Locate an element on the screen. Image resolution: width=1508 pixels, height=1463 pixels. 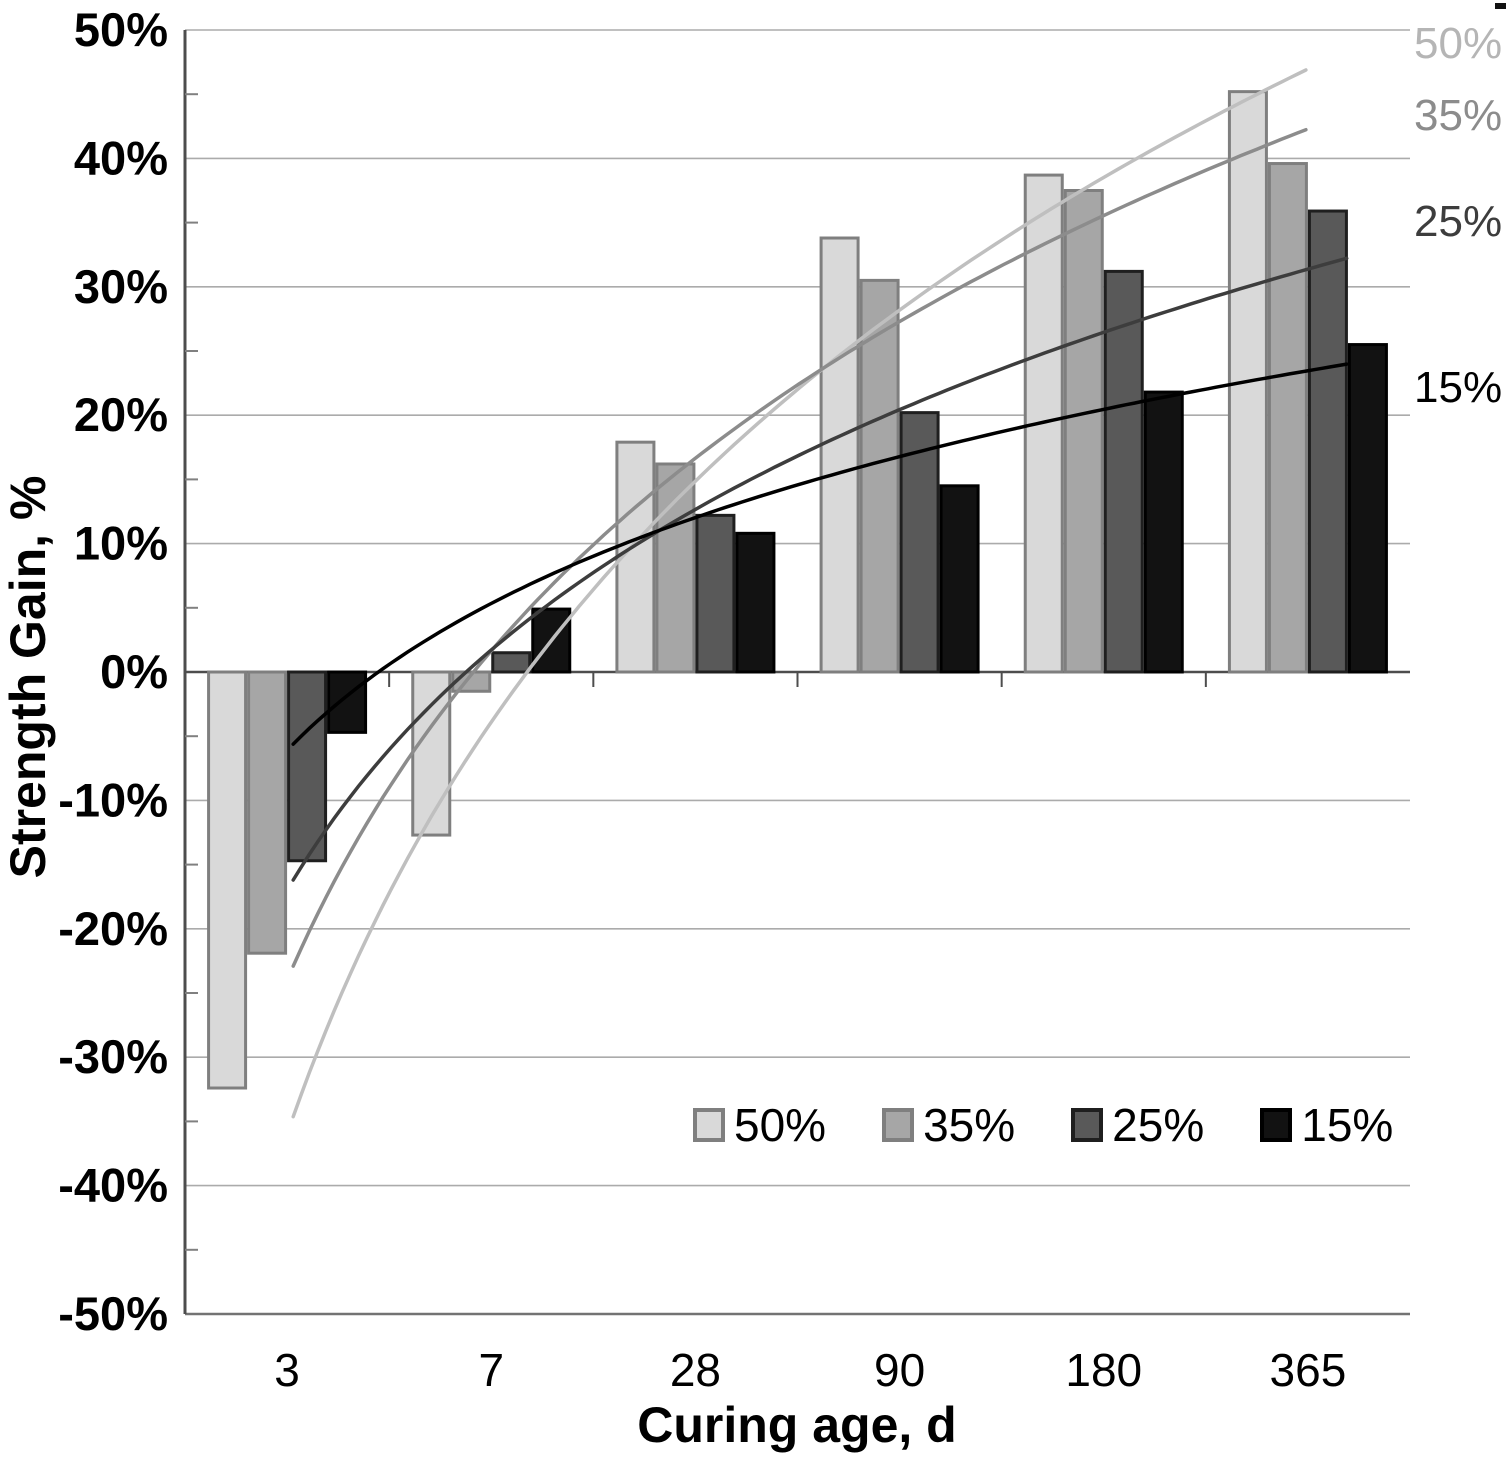
y-tick-label: 30% is located at coordinates (121, 286).